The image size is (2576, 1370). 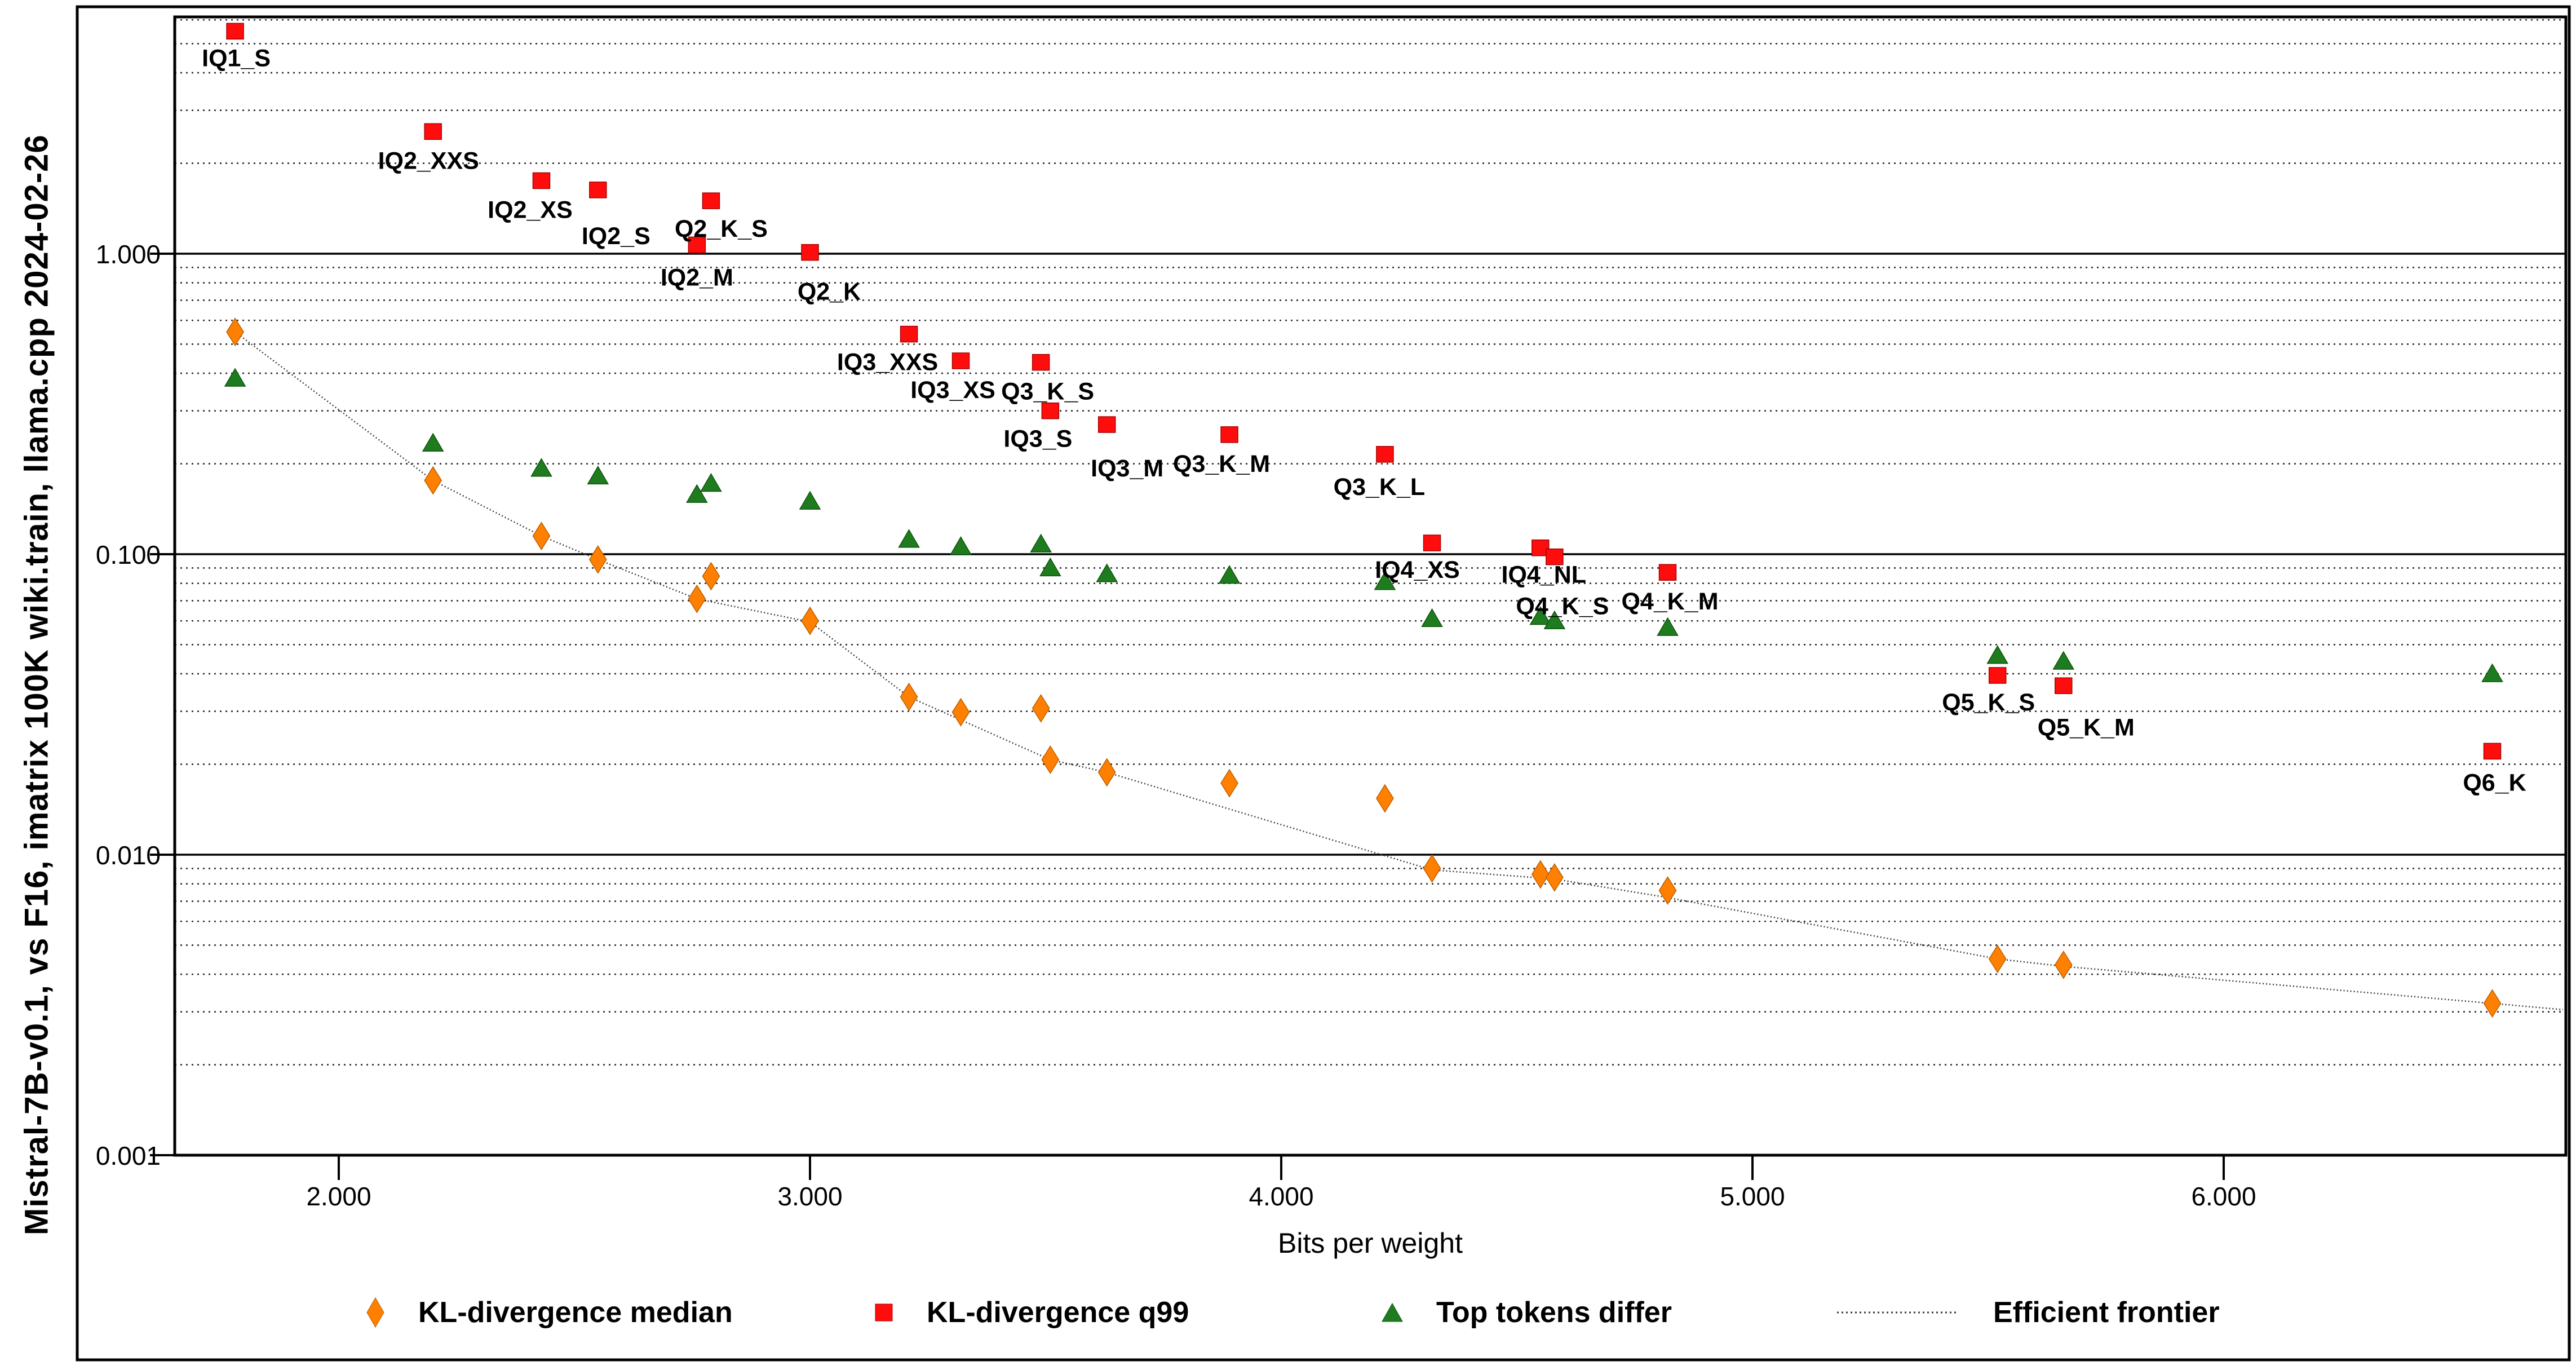 What do you see at coordinates (2223, 1196) in the screenshot?
I see `x-tick-label-6: 6.000` at bounding box center [2223, 1196].